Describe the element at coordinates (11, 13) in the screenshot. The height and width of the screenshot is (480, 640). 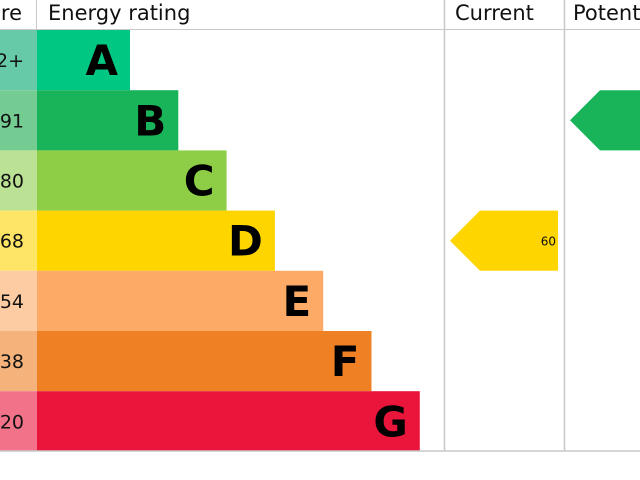
I see `header-score: Score` at that location.